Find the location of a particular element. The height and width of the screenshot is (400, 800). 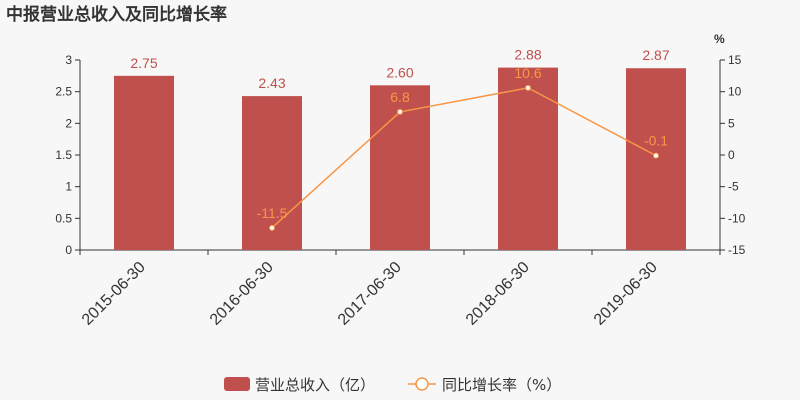

right-tick-label: 15 is located at coordinates (735, 60).